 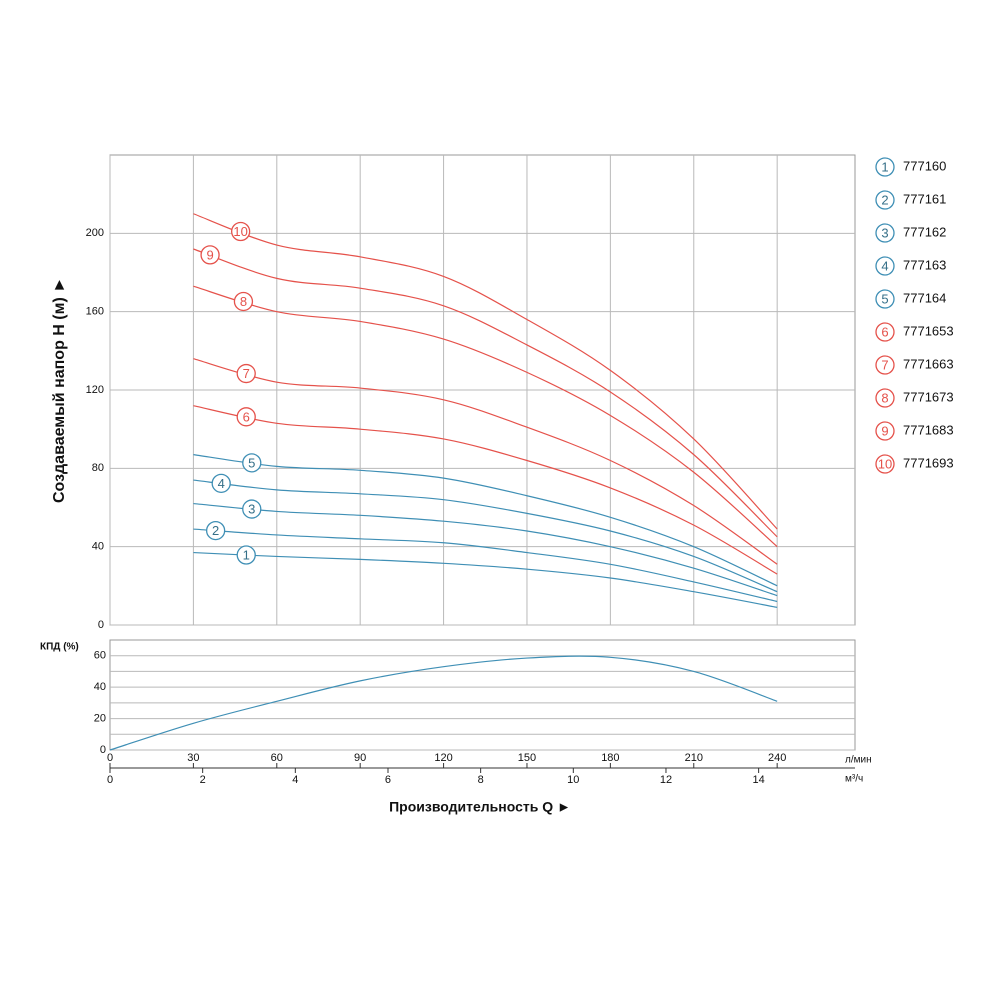 What do you see at coordinates (110, 758) in the screenshot?
I see `x-tick-label: 0` at bounding box center [110, 758].